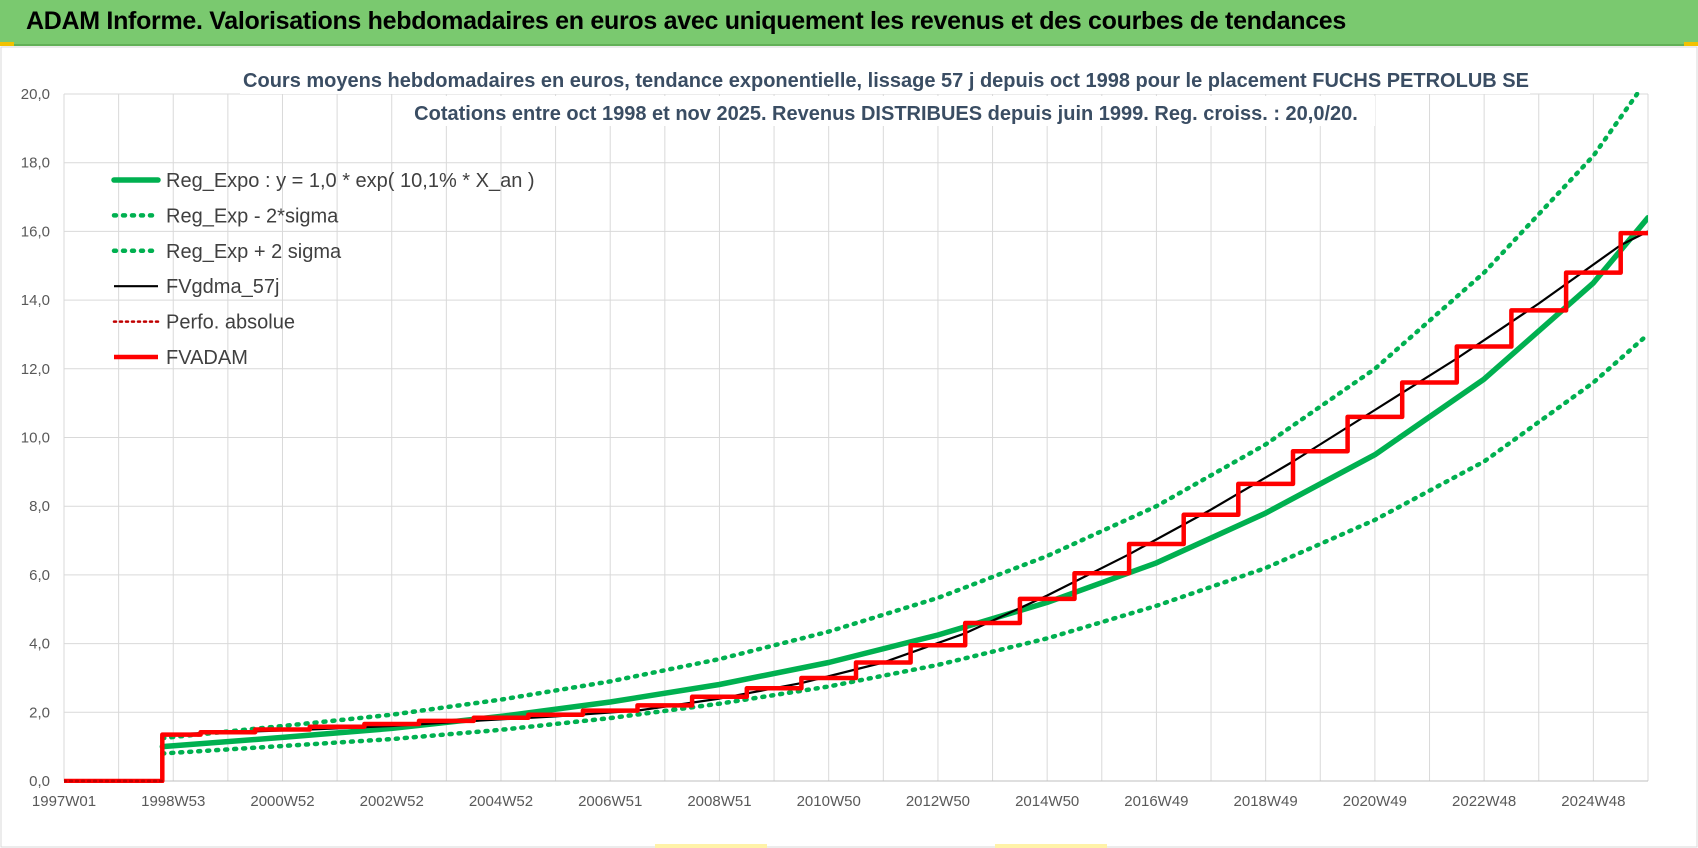  I want to click on y-tick-label: 16,0, so click(35, 231).